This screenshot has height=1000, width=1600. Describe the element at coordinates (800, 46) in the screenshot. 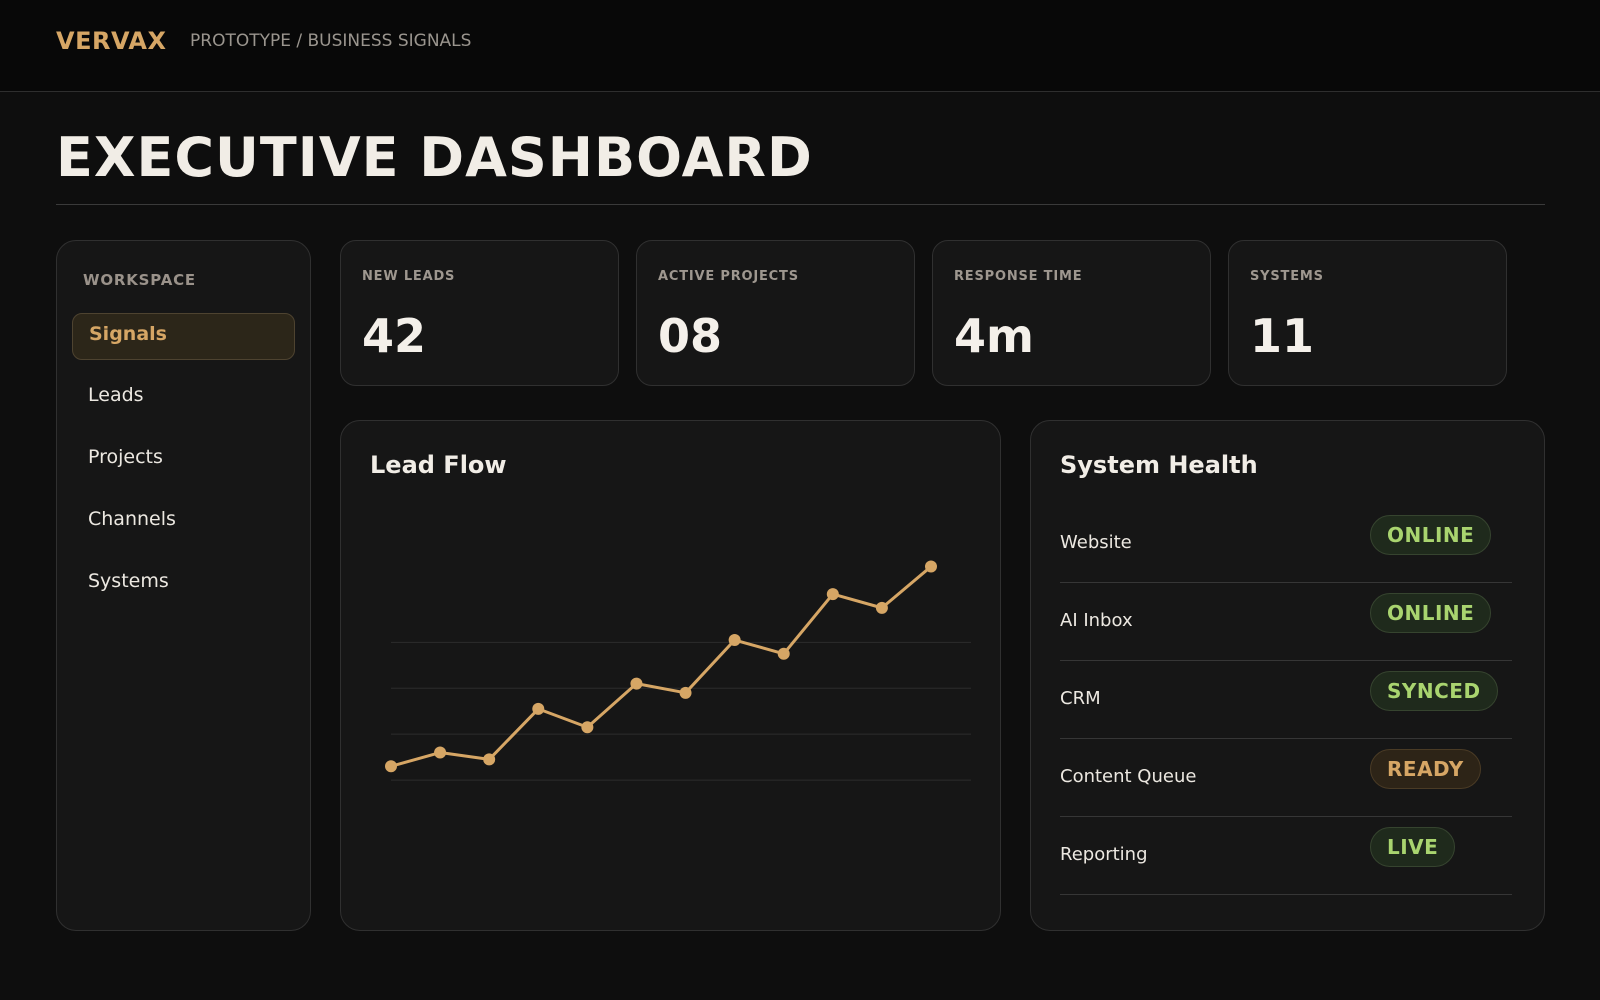

I see `top-bar: VERVAX PROTOTYPE / BUSINESS SIGNALS` at that location.